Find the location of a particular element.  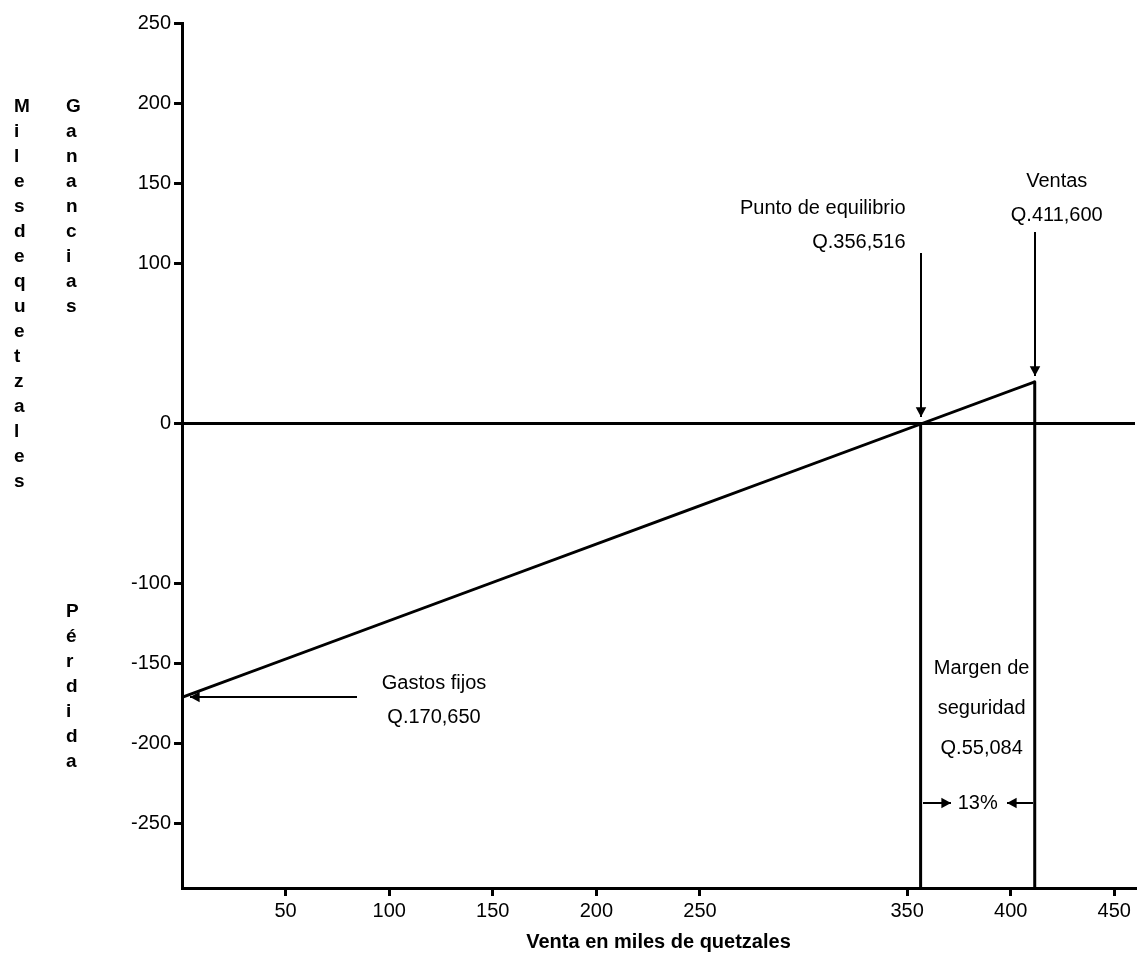

annotation: Punto de equilibrio Q.356,516 is located at coordinates (822, 223).